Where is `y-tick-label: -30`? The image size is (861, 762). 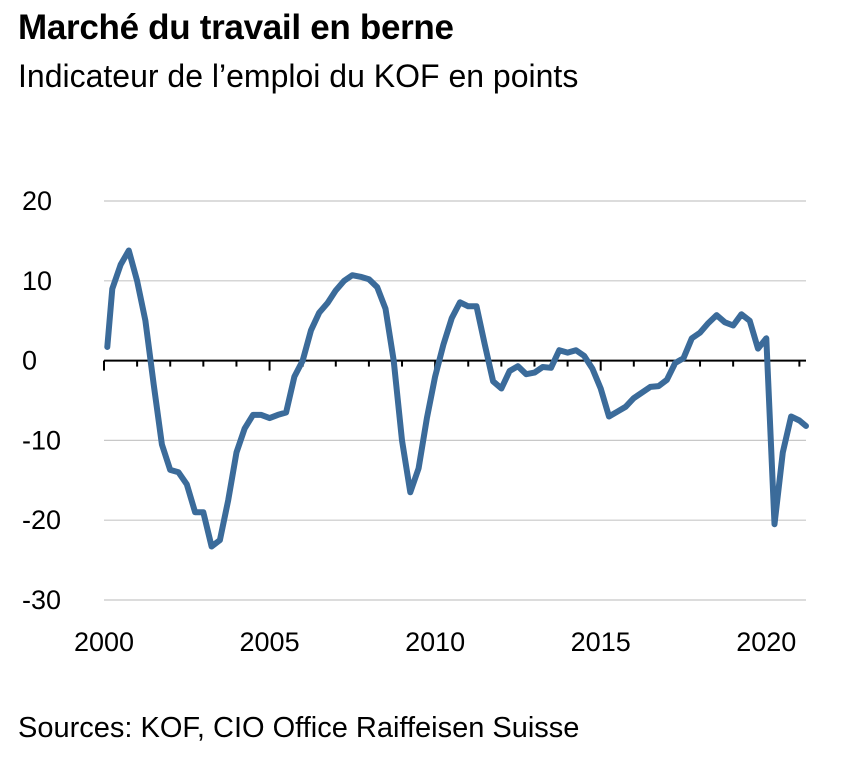
y-tick-label: -30 is located at coordinates (41, 600).